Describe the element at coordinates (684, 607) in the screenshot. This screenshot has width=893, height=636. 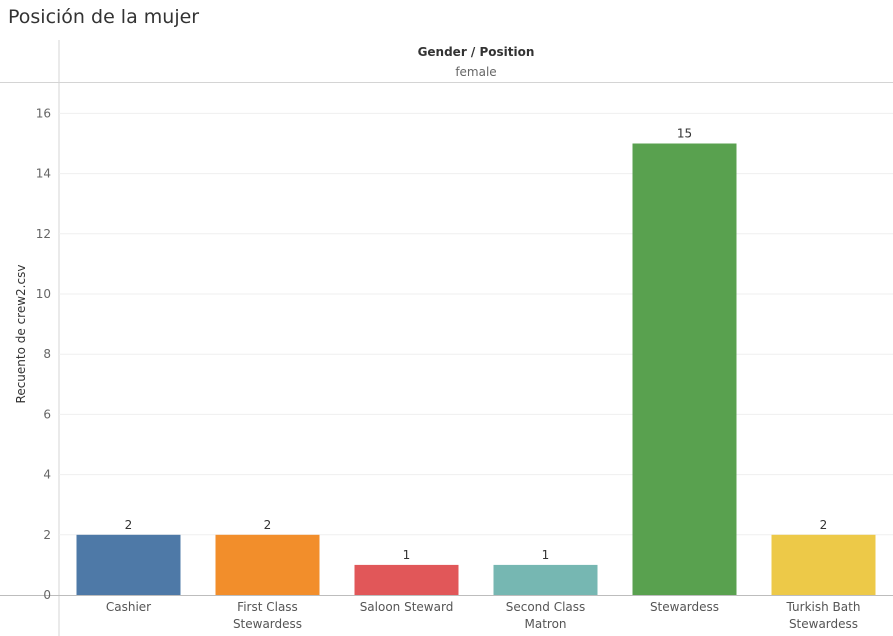
I see `category-label: Stewardess` at that location.